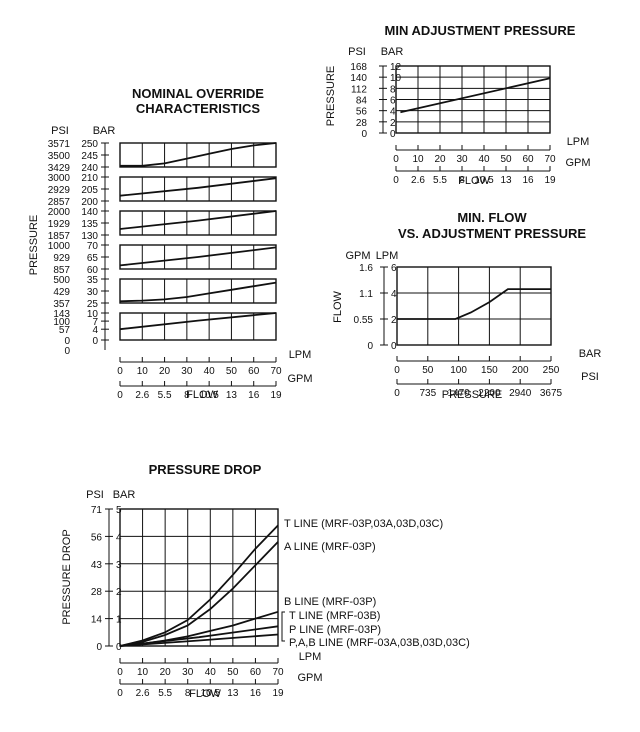 The width and height of the screenshot is (640, 732). Describe the element at coordinates (393, 89) in the screenshot. I see `minadj-y-tick-bar: 8` at that location.